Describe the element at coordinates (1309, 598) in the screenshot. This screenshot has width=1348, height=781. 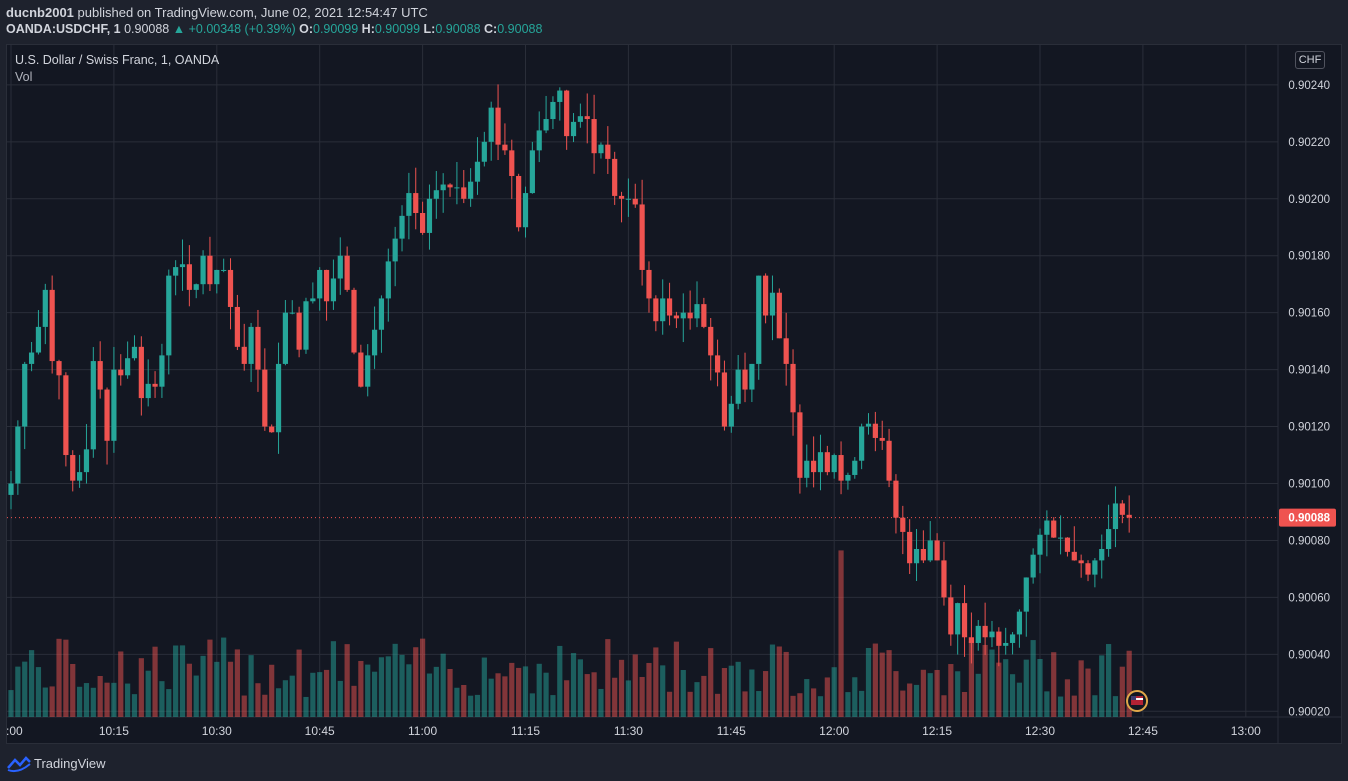
I see `y-tick-label: 0.90060` at that location.